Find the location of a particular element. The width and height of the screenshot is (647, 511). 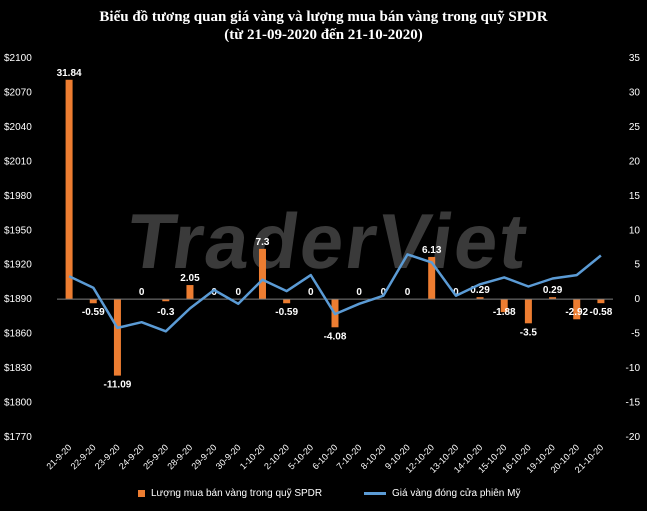

bar-data-label: -4.08 is located at coordinates (335, 336).